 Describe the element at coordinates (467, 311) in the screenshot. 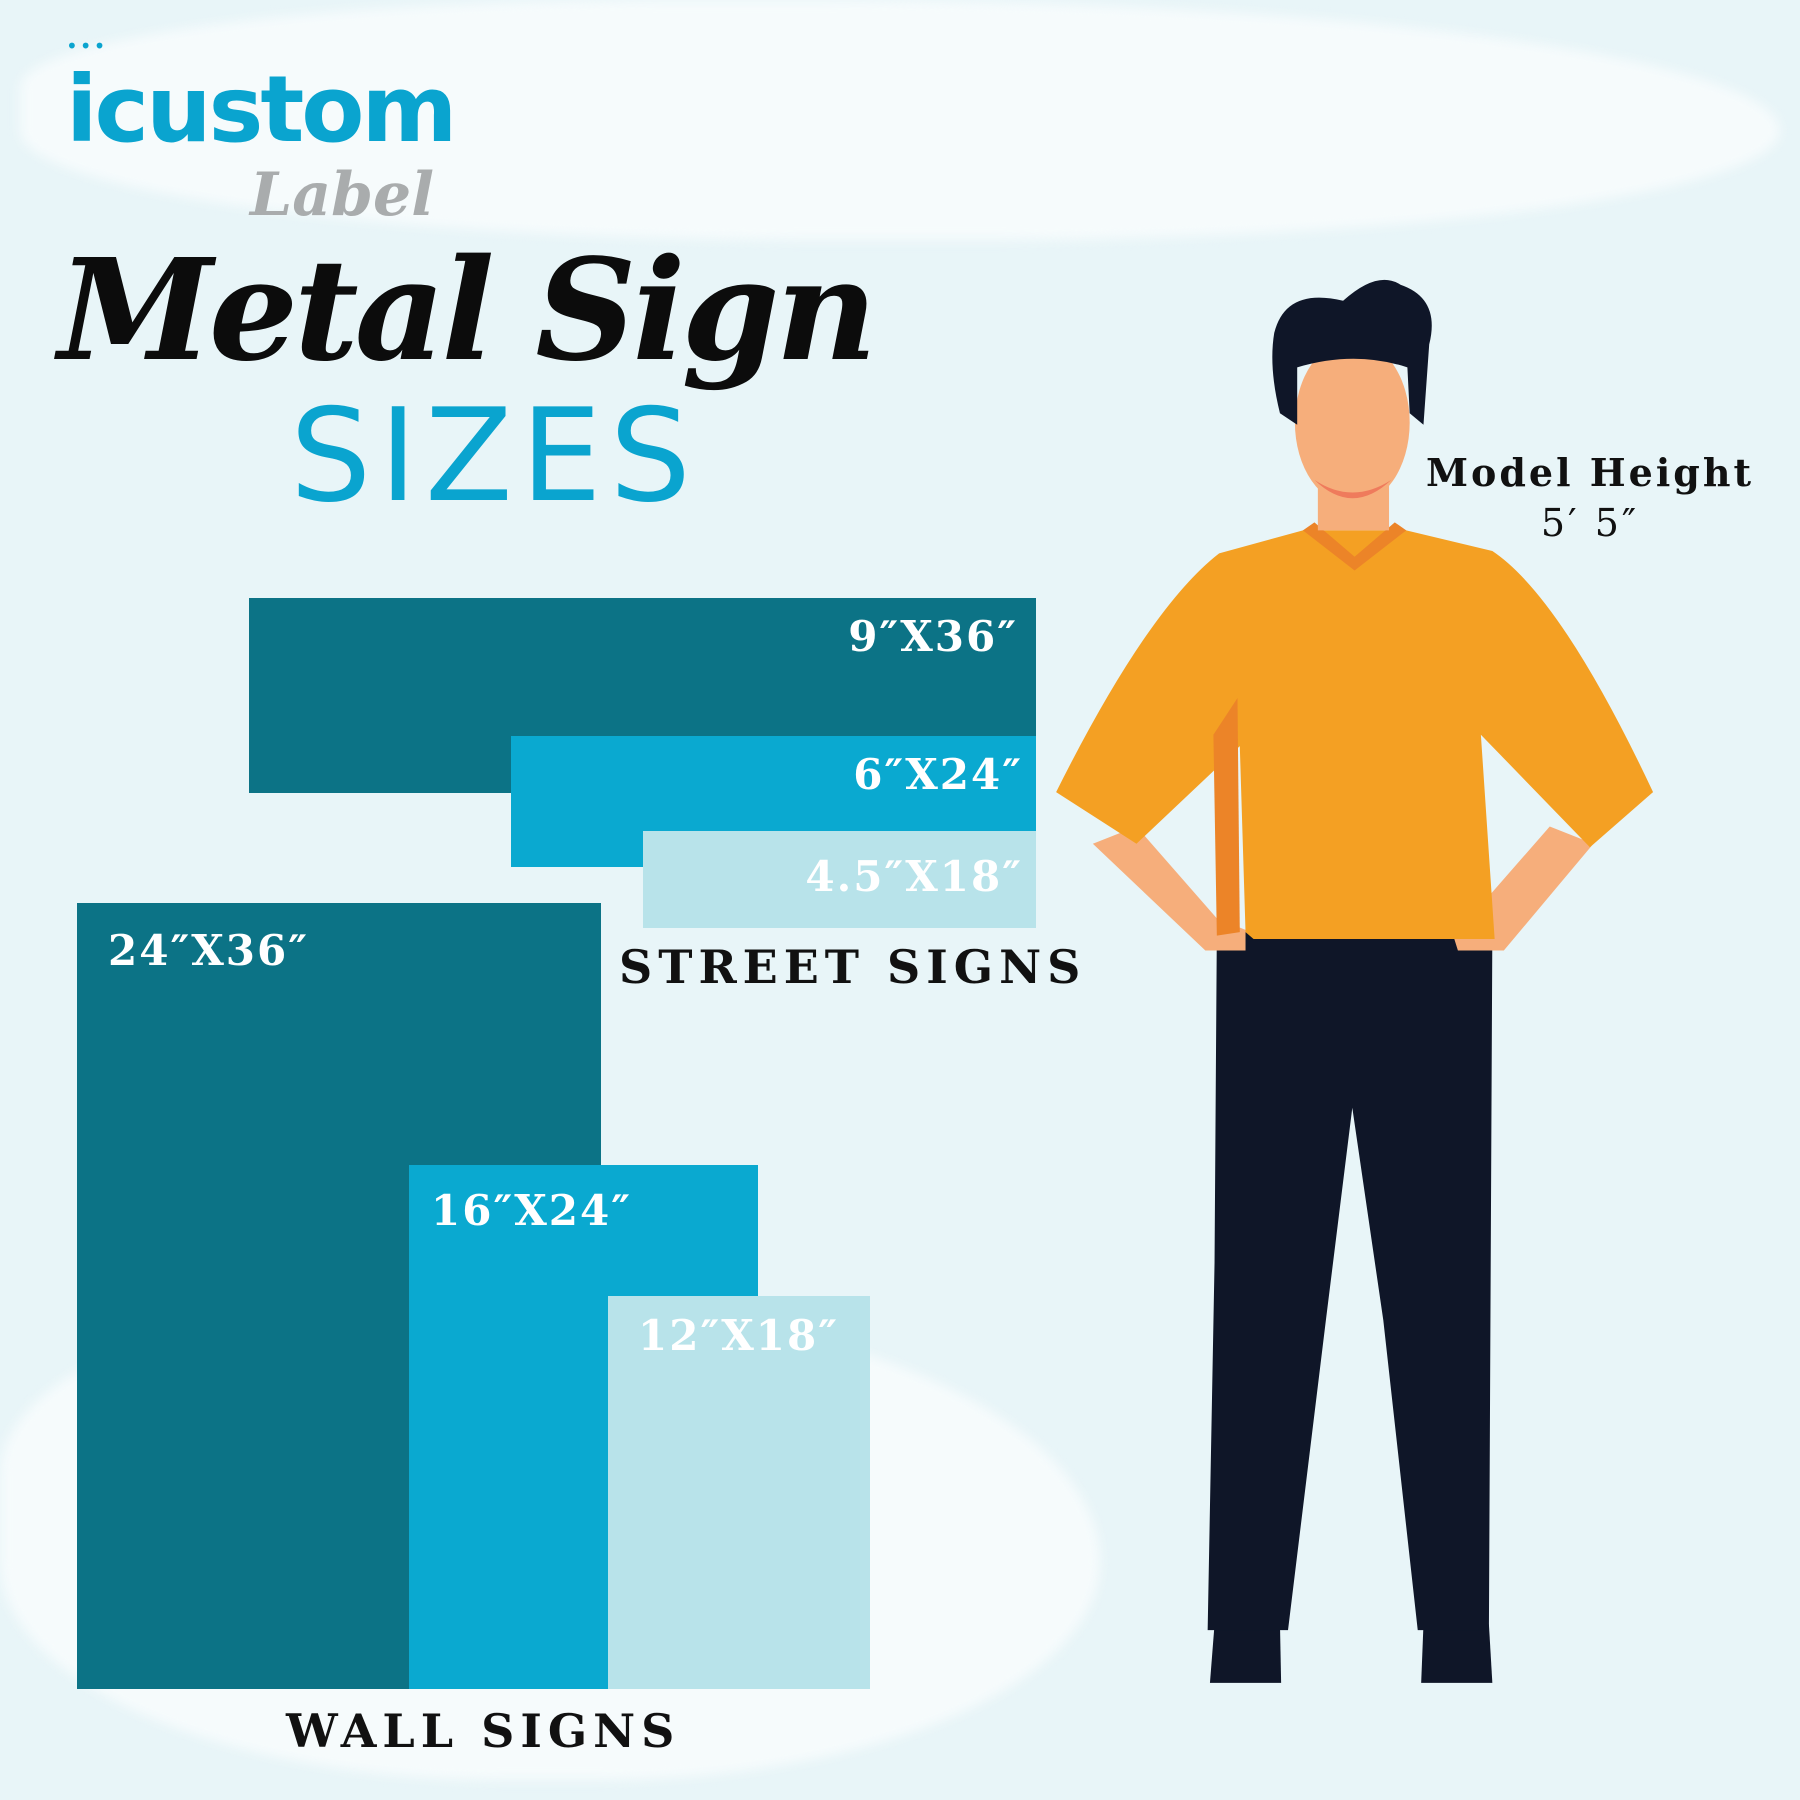

I see `page-title: Metal Sign` at that location.